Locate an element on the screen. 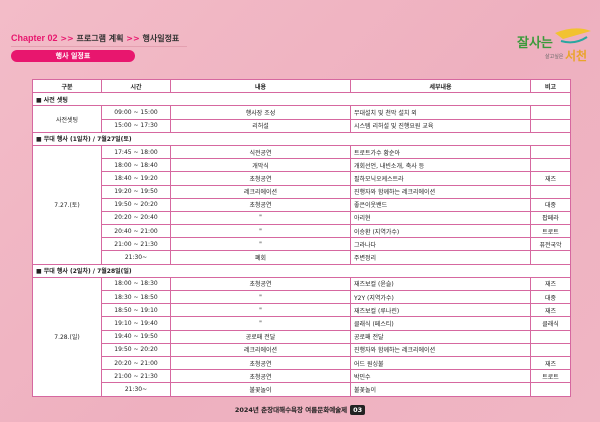  note-cell: 팝페라 is located at coordinates (550, 218).